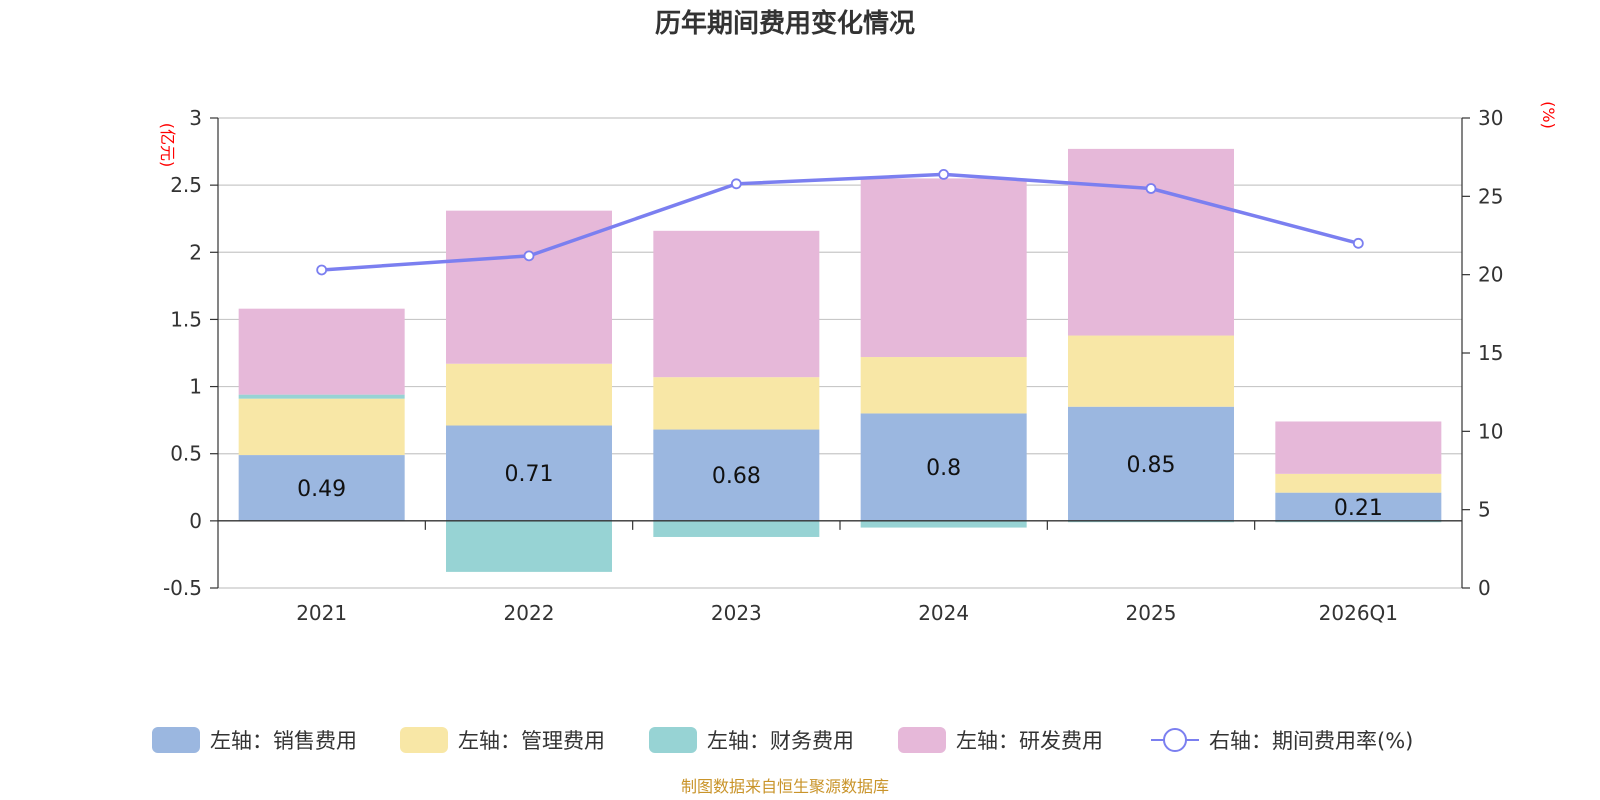  I want to click on data-label: 0.8, so click(943, 468).